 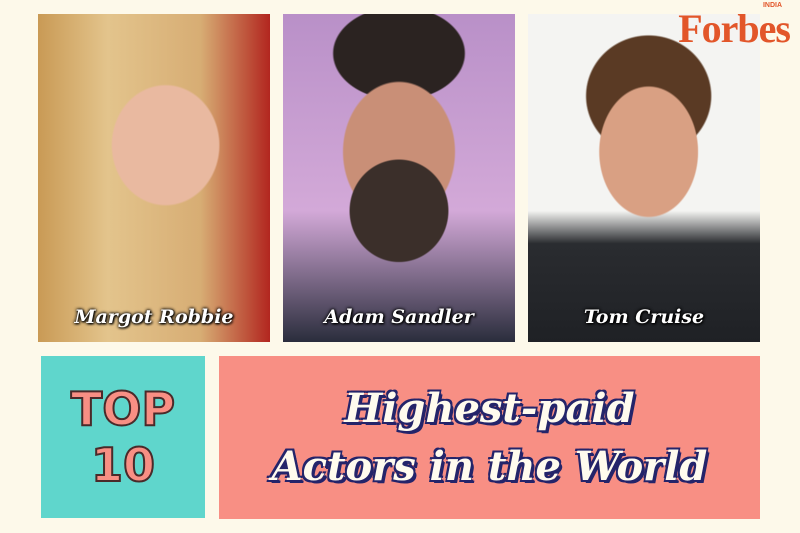 I want to click on actor-name-label: Tom Cruise, so click(x=644, y=317).